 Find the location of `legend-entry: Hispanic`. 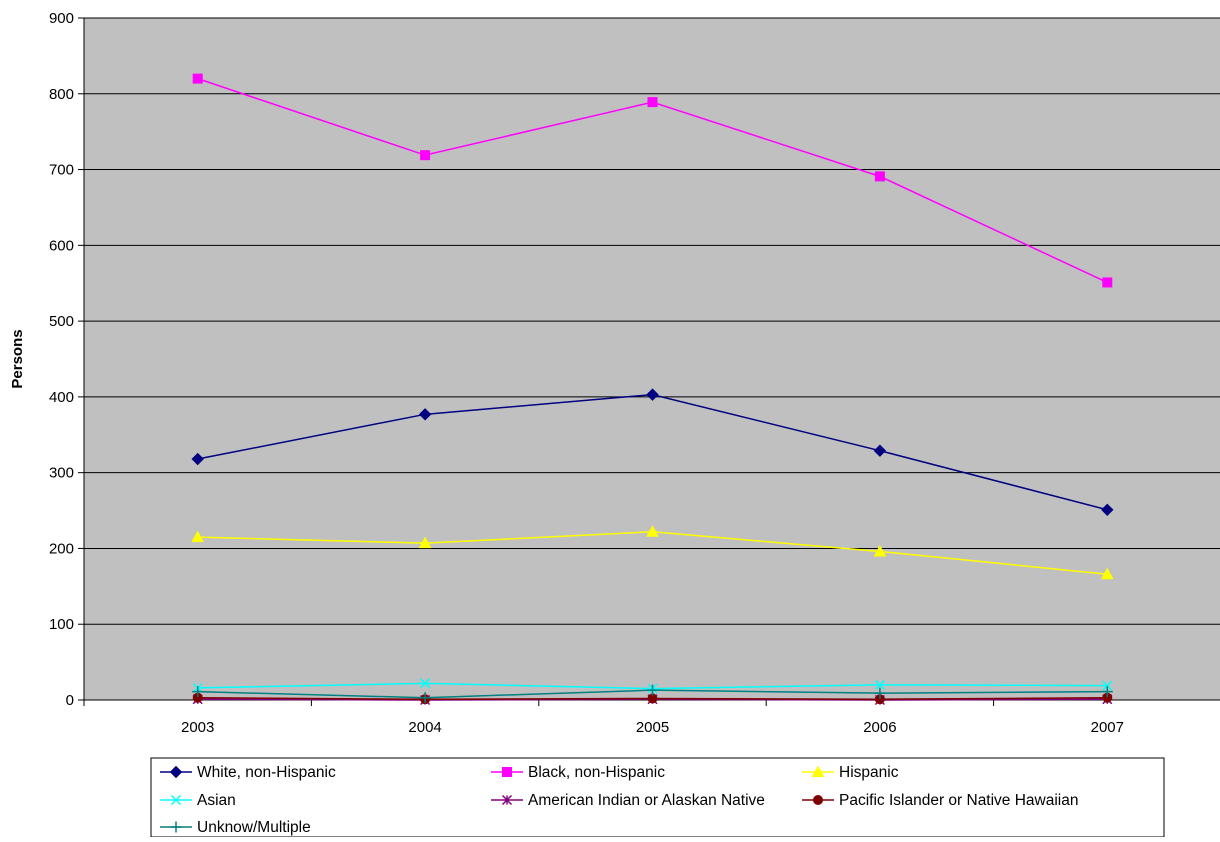

legend-entry: Hispanic is located at coordinates (850, 772).